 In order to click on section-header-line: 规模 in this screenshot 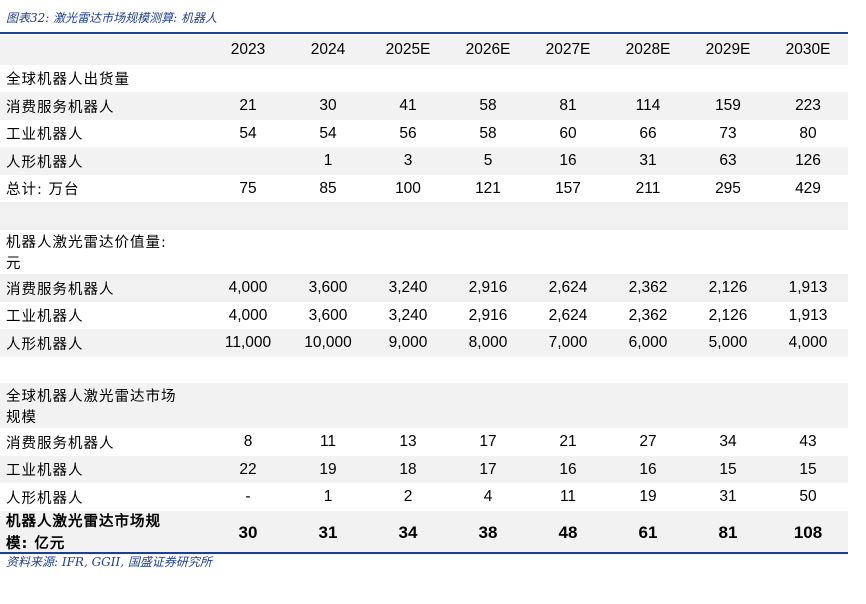, I will do `click(21, 417)`.